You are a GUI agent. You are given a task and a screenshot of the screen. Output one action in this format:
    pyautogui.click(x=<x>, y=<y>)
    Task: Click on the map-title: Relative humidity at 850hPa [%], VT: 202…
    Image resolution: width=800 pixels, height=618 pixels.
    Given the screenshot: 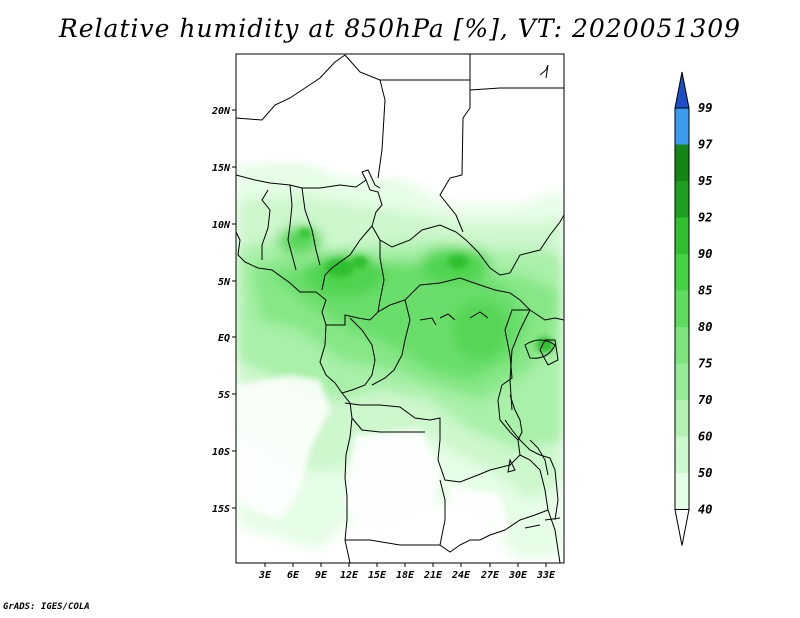 What is the action you would take?
    pyautogui.click(x=400, y=28)
    